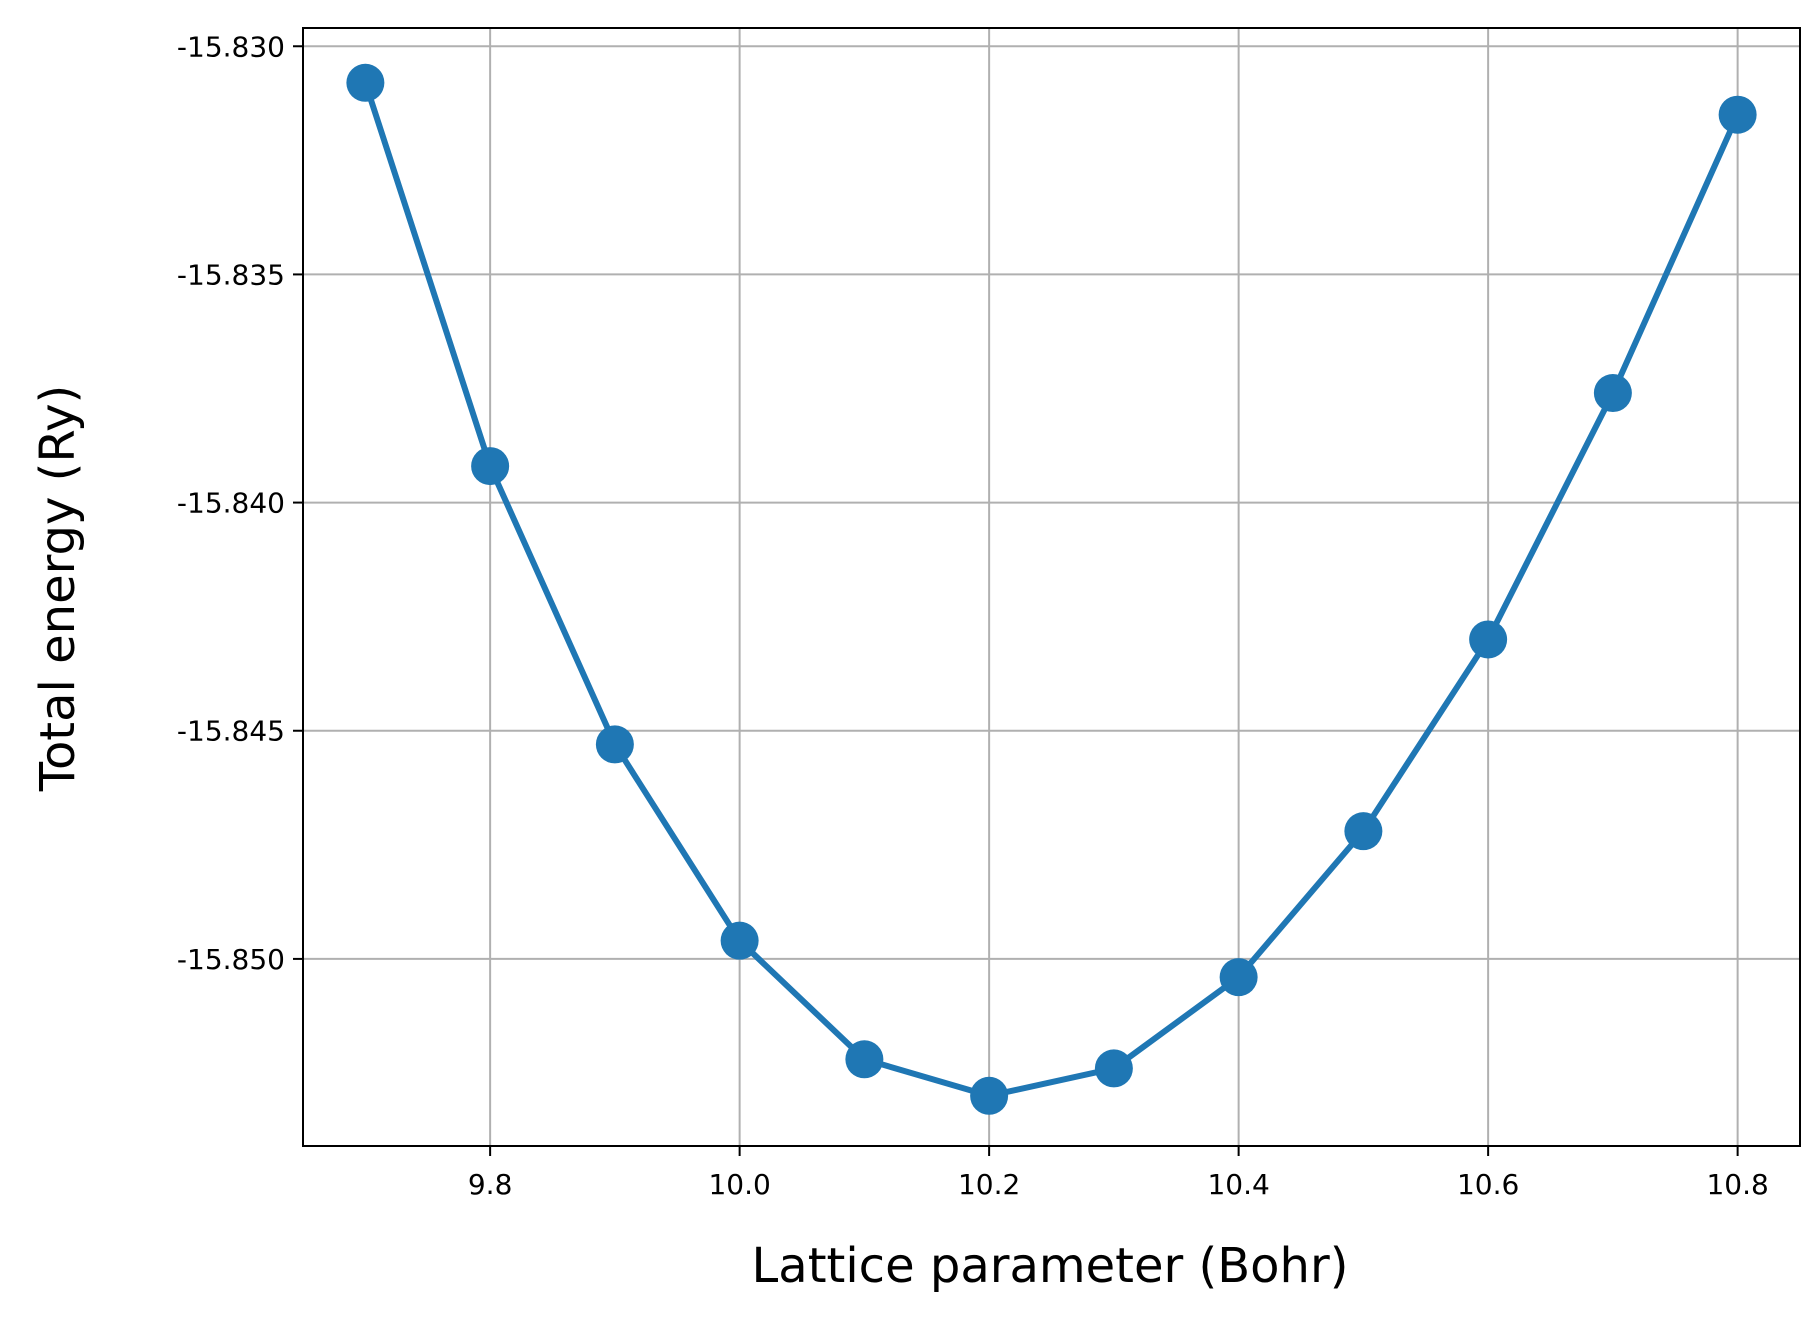 This screenshot has height=1318, width=1818. I want to click on x-tick-label: 10.0, so click(739, 1184).